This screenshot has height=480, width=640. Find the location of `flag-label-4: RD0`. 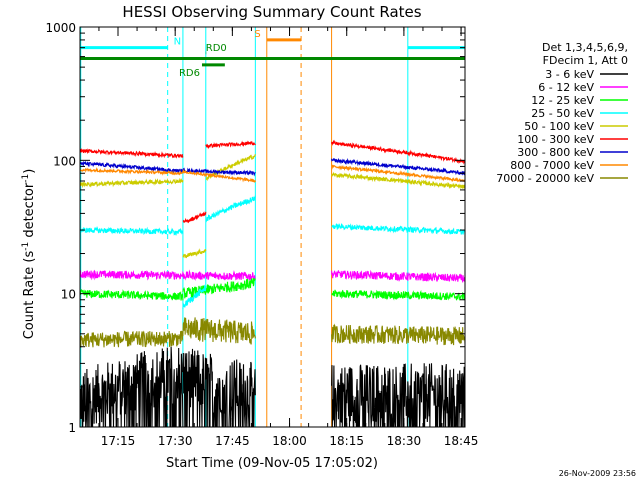

flag-label-4: RD0 is located at coordinates (216, 48).